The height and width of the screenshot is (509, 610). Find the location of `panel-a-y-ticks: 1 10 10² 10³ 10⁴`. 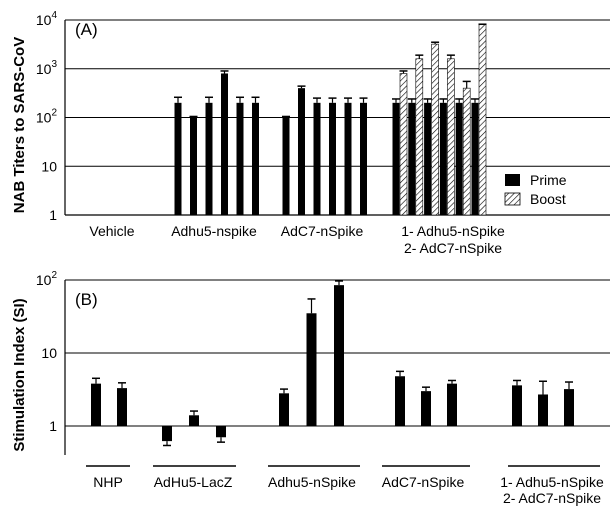

panel-a-y-ticks: 1 10 10² 10³ 10⁴ is located at coordinates (47, 116).